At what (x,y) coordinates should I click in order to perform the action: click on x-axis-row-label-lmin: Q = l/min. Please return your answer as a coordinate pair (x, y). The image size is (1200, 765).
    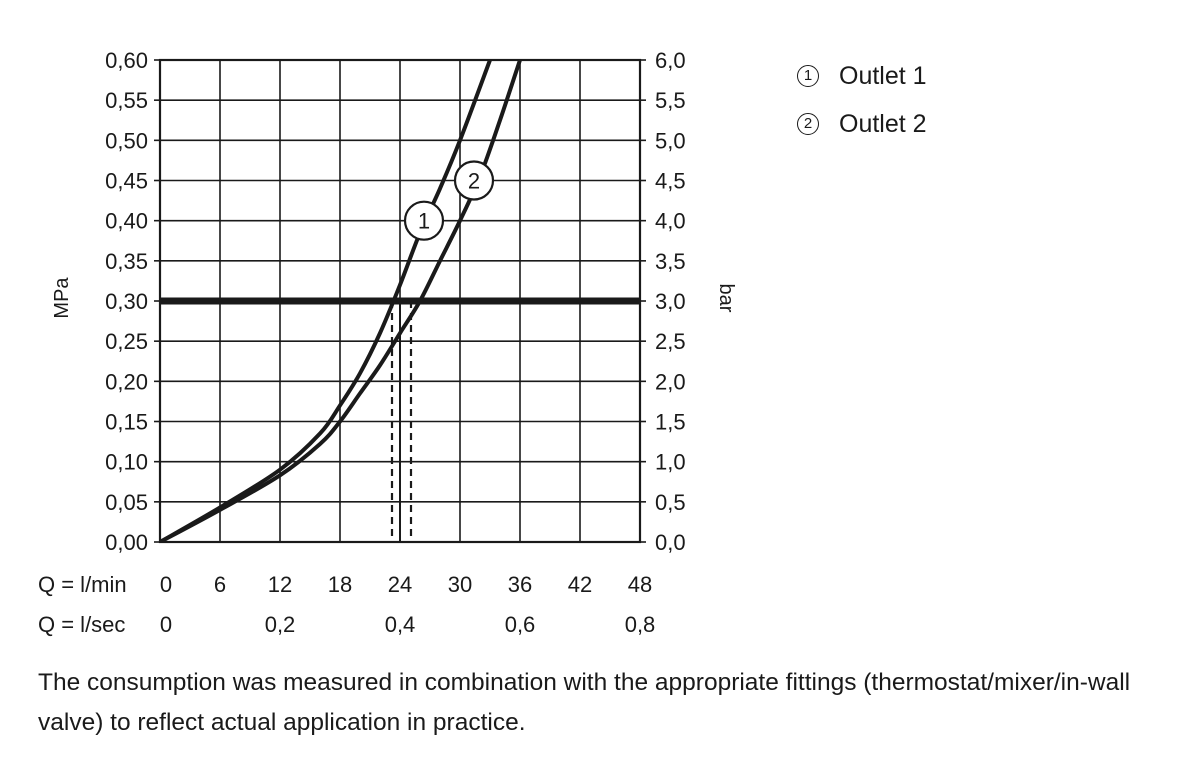
    Looking at the image, I should click on (82, 584).